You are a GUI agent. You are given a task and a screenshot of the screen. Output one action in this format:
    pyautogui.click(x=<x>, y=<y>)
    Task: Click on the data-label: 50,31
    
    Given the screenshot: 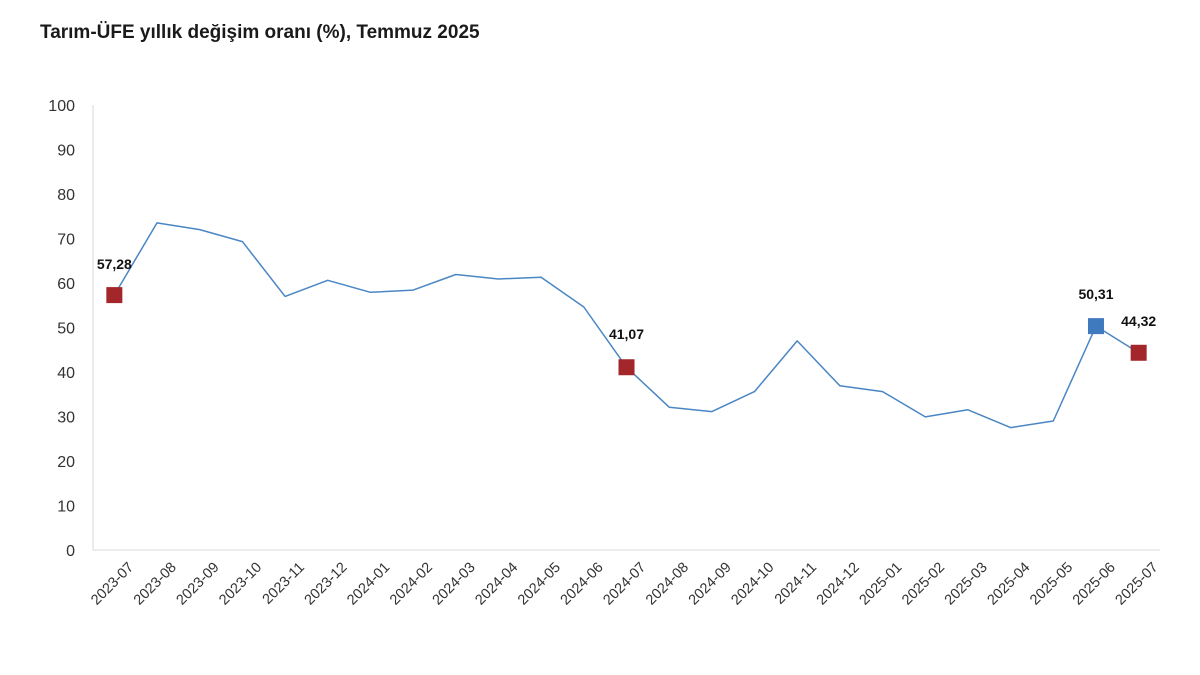 What is the action you would take?
    pyautogui.click(x=1095, y=294)
    